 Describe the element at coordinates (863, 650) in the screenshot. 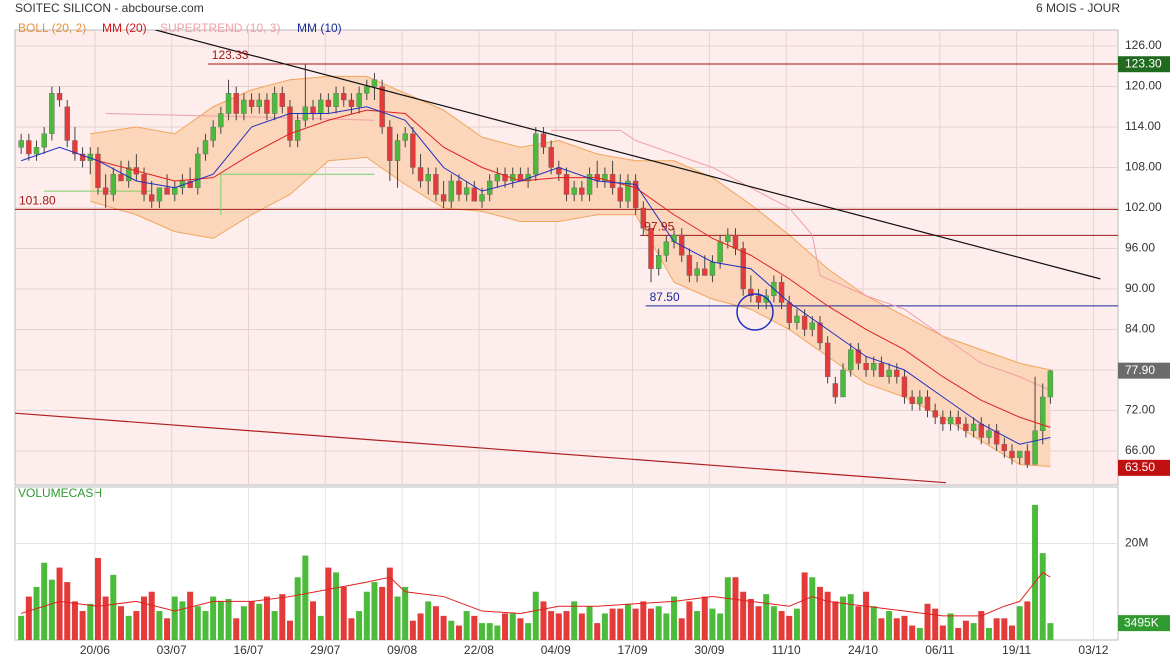

I see `x-tick-label: 24/10` at that location.